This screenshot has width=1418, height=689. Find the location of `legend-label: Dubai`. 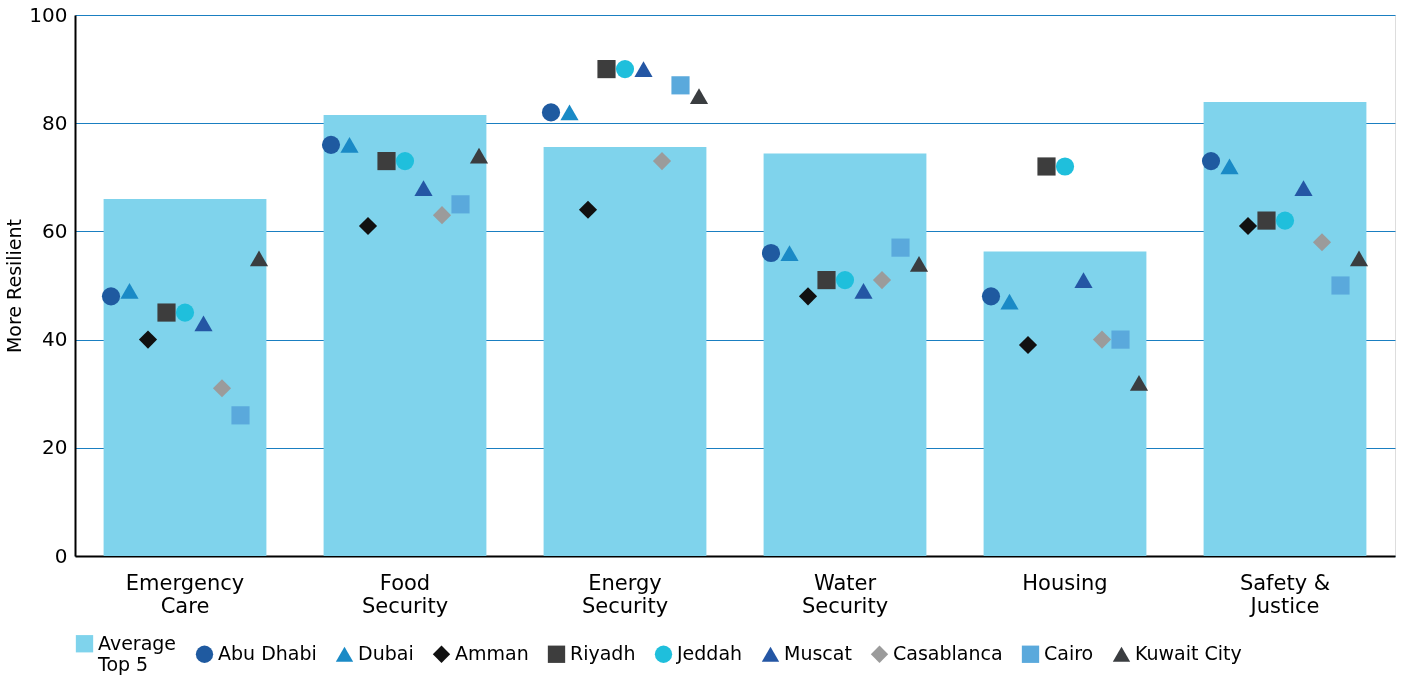

legend-label: Dubai is located at coordinates (386, 653).